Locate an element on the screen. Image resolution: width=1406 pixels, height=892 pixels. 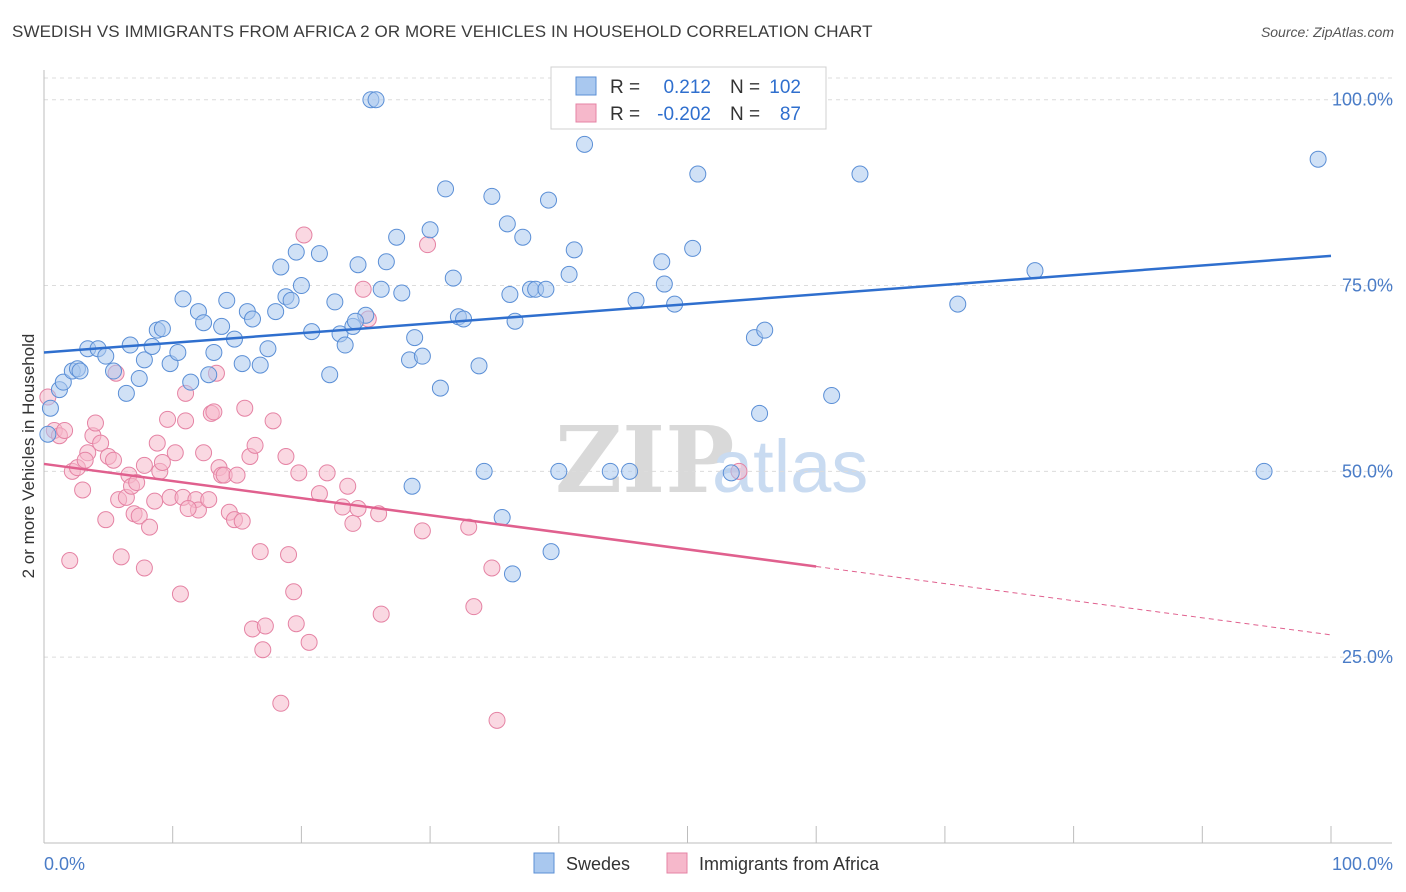
x-tick-label-min: 0.0% is located at coordinates (64, 864).